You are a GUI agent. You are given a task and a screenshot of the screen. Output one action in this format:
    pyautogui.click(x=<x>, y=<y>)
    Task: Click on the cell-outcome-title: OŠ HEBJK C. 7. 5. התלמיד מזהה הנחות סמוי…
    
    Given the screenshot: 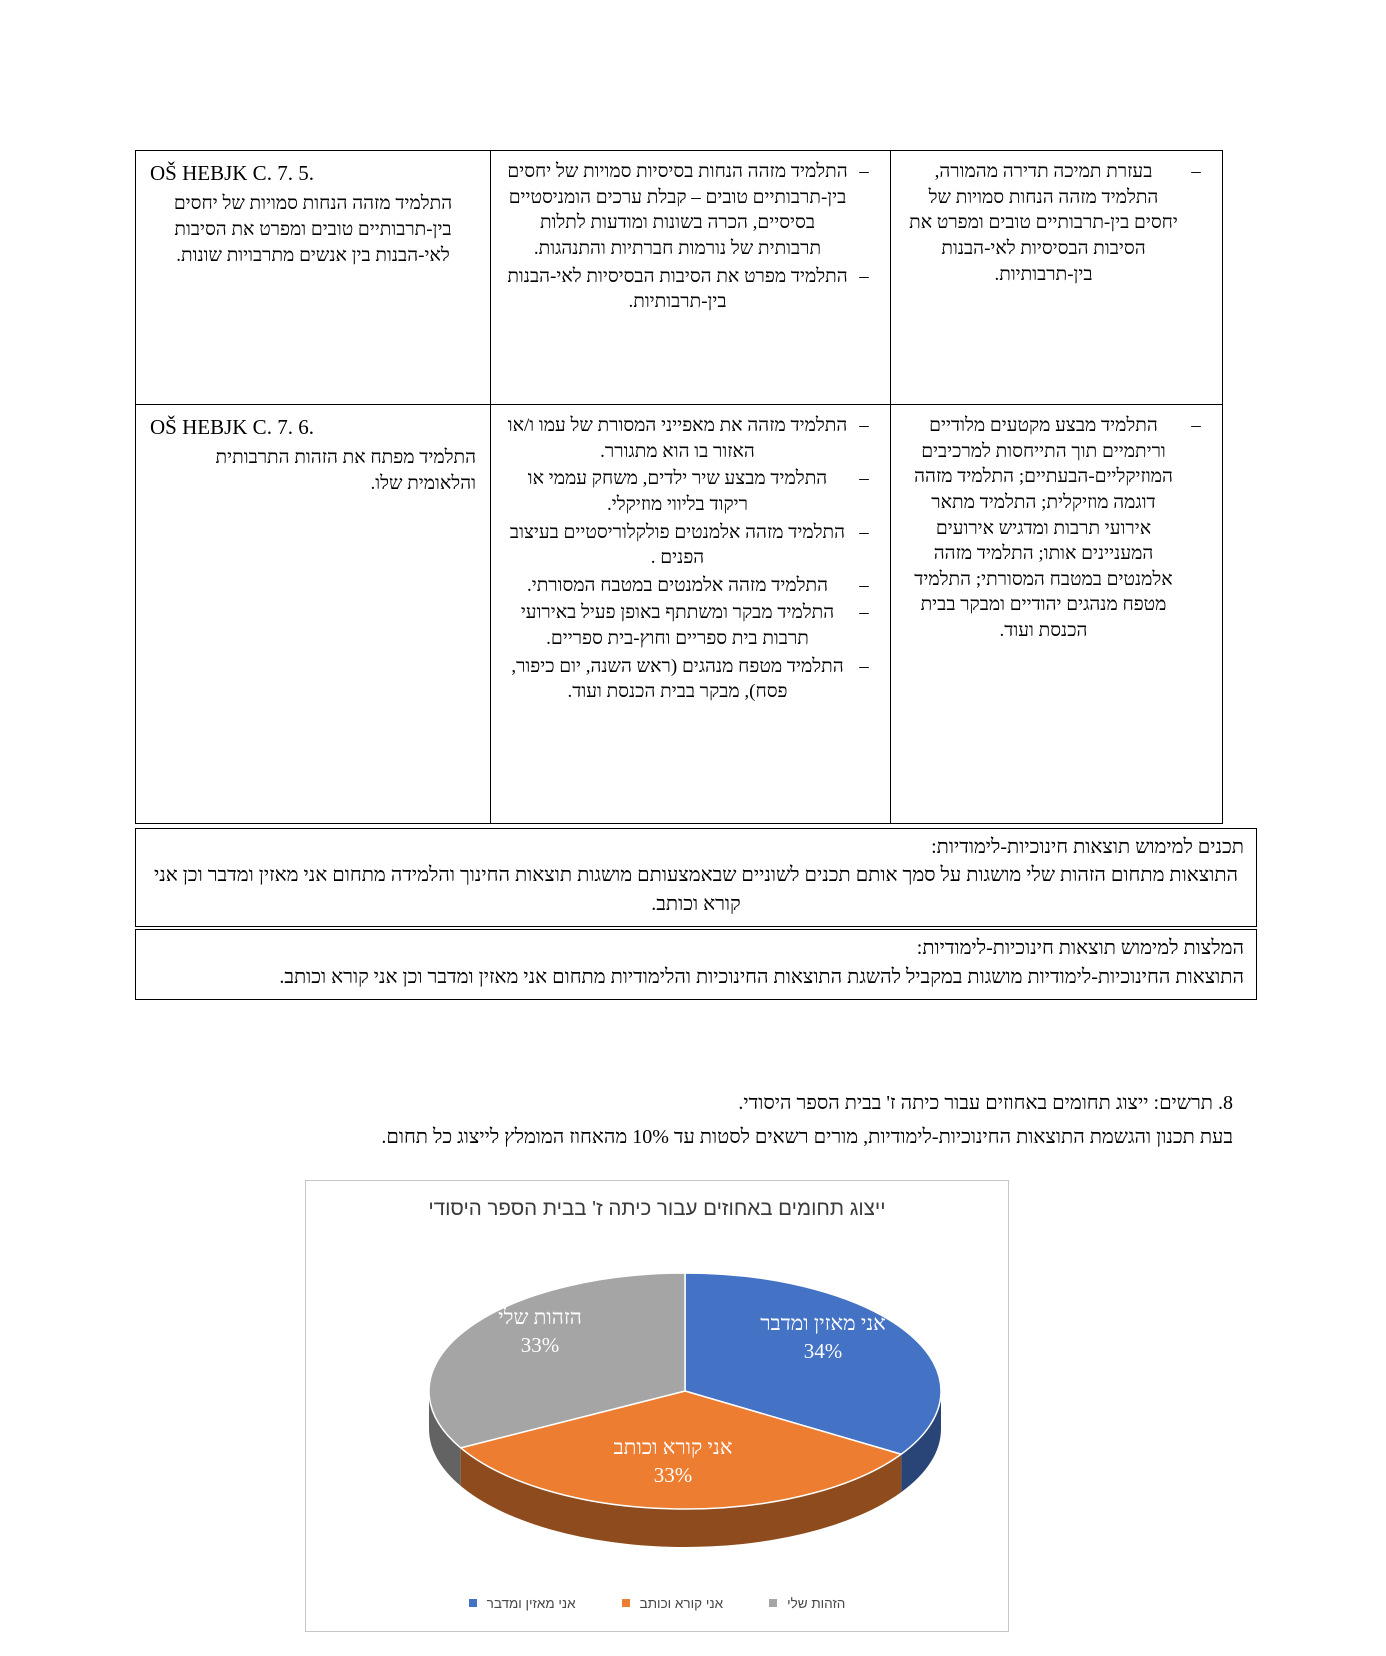 What is the action you would take?
    pyautogui.click(x=313, y=277)
    